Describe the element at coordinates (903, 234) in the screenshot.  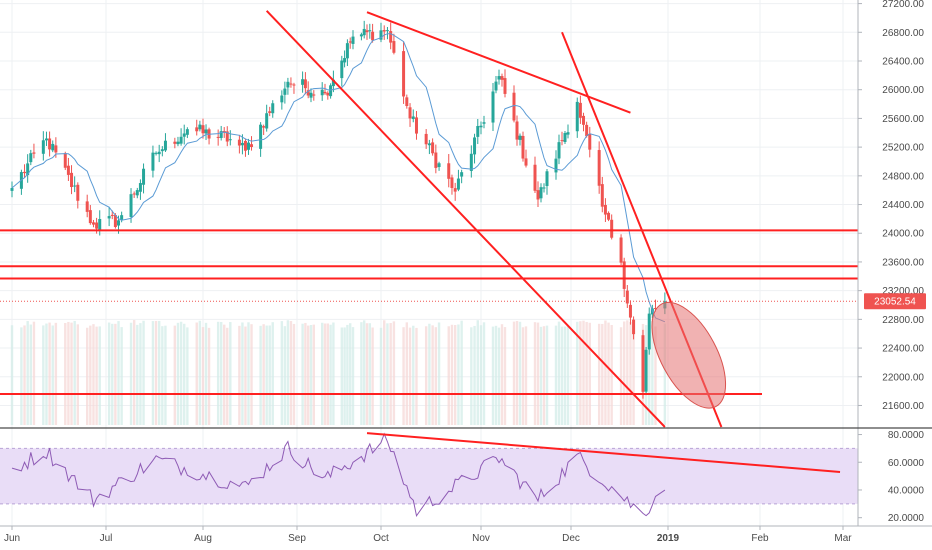
I see `price-tick-label: 24000.00` at that location.